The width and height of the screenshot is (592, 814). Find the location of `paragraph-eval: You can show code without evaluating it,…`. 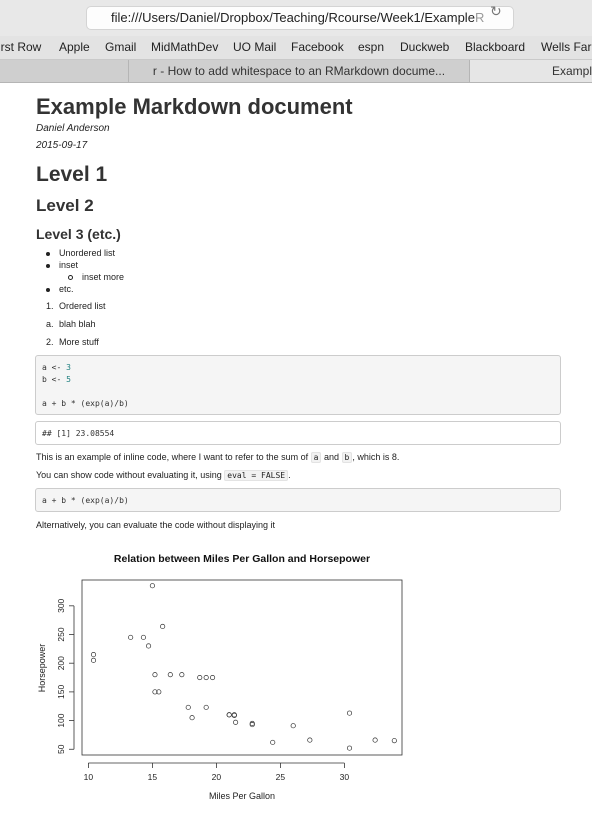

paragraph-eval: You can show code without evaluating it,… is located at coordinates (163, 475).